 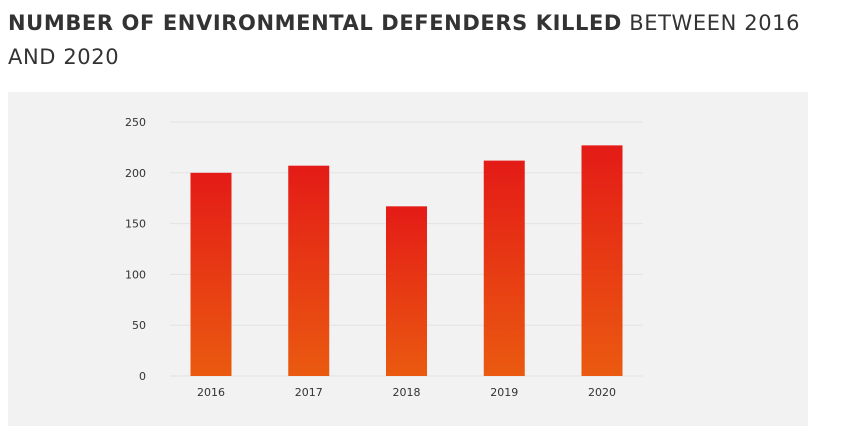 I want to click on chart-title-rest: BETWEEN 2016 AND 2020, so click(x=404, y=40).